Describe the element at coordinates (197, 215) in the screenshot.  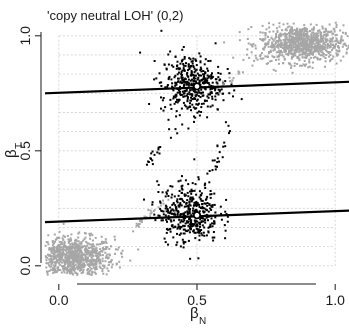
I see `cluster-center-marker` at that location.